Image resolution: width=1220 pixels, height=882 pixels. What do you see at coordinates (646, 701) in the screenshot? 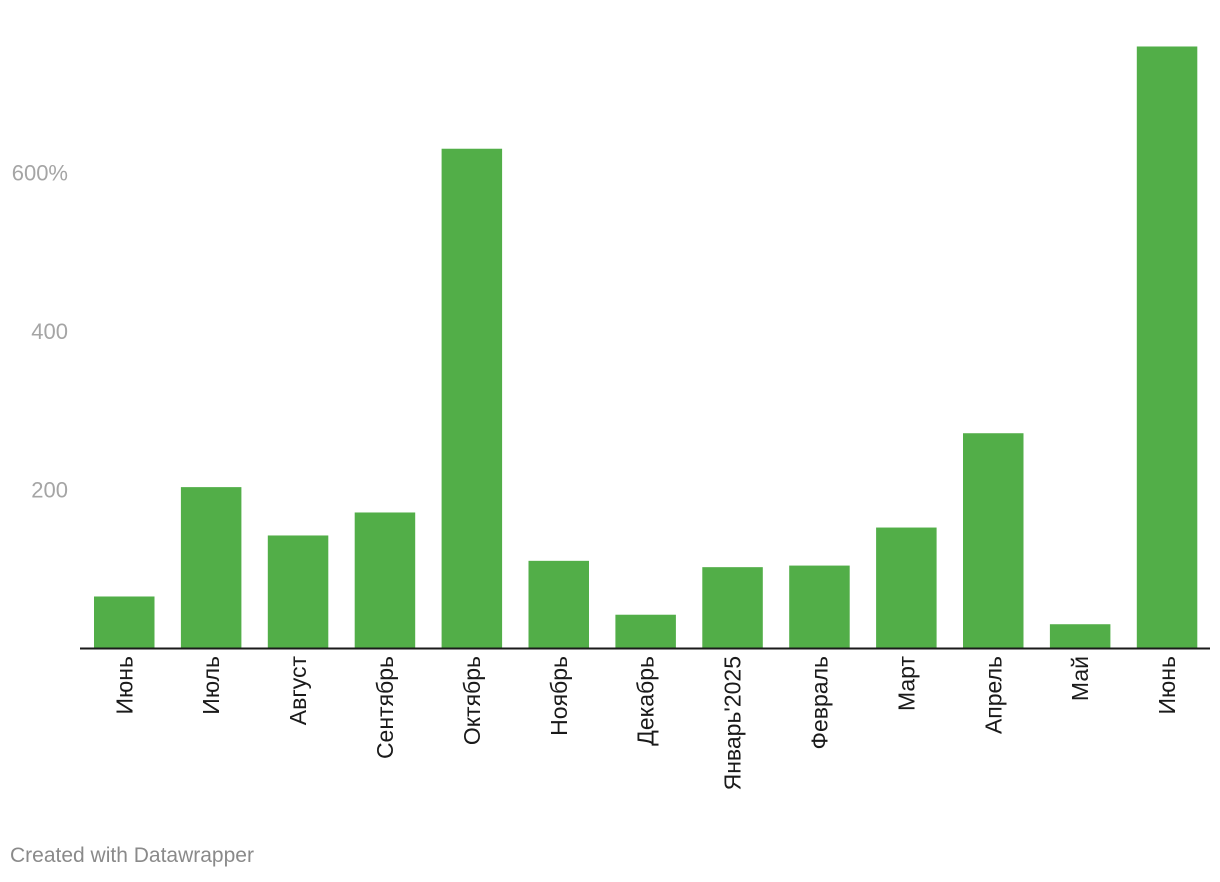
I see `x-category-label: Декабрь` at bounding box center [646, 701].